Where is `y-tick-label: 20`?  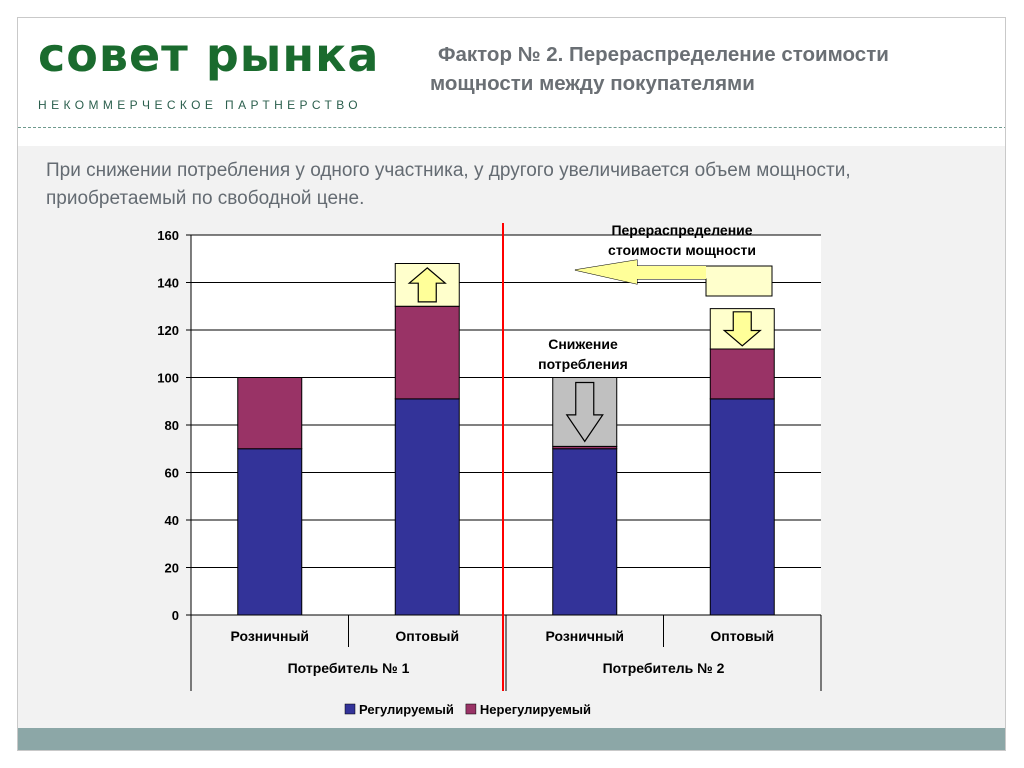
y-tick-label: 20 is located at coordinates (172, 568).